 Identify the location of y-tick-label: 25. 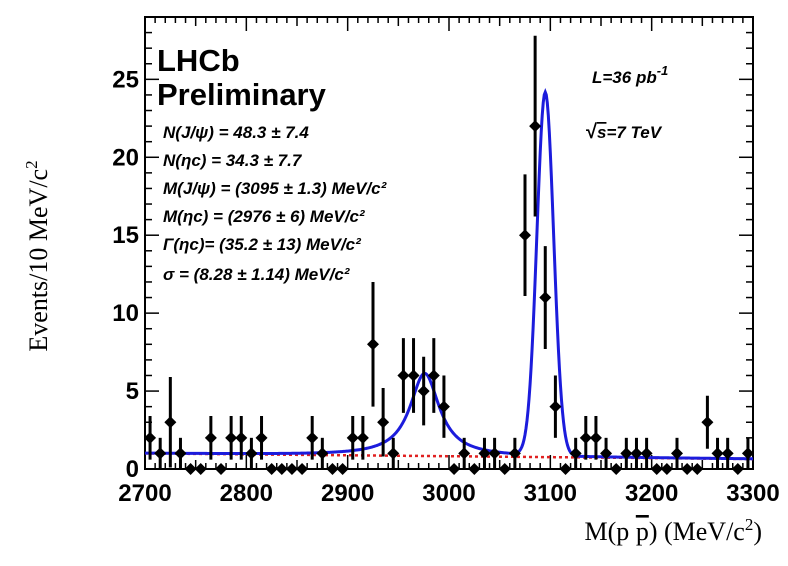
(125, 79).